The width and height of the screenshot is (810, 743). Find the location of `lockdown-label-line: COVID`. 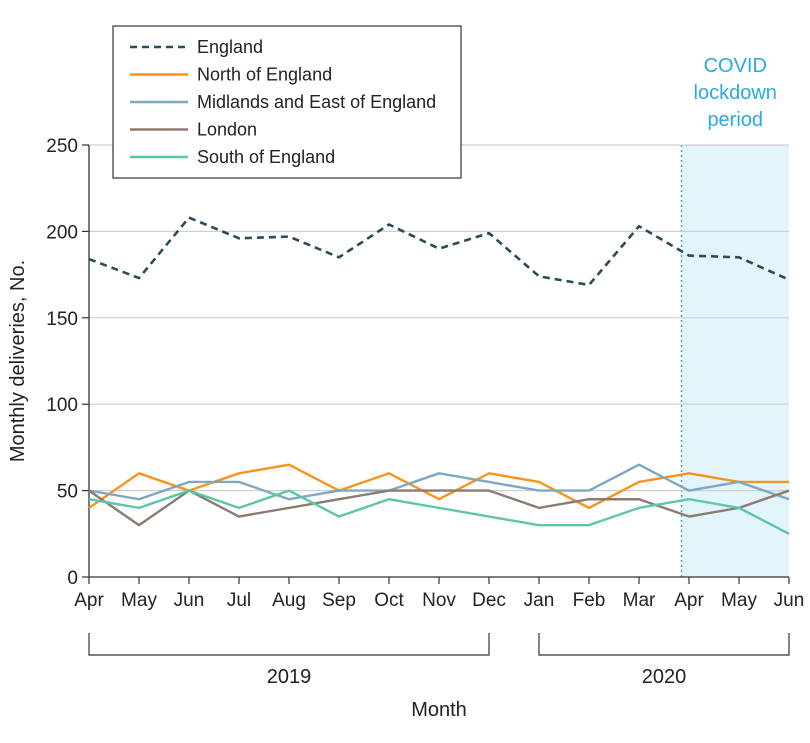

lockdown-label-line: COVID is located at coordinates (735, 66).